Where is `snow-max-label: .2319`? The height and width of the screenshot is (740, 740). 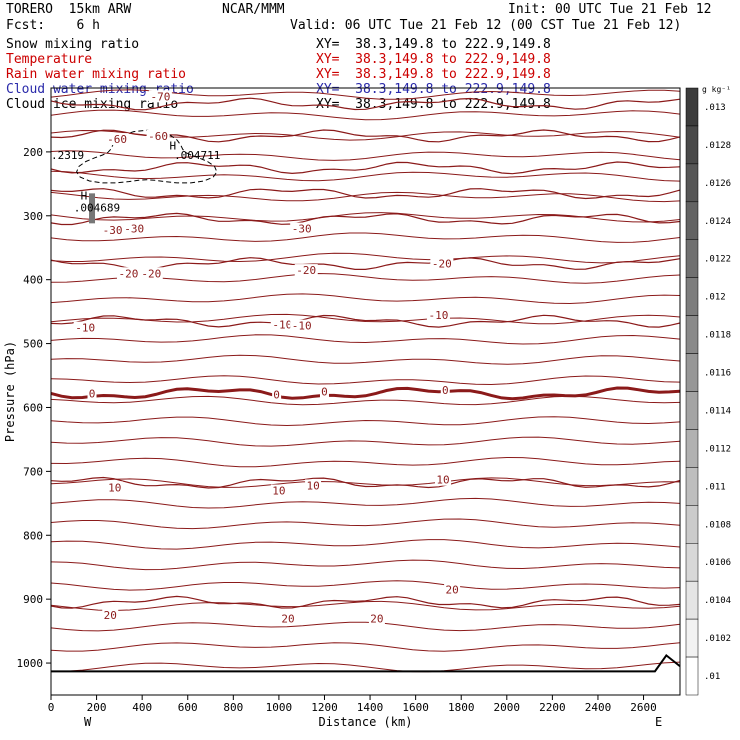 snow-max-label: .2319 is located at coordinates (67, 155).